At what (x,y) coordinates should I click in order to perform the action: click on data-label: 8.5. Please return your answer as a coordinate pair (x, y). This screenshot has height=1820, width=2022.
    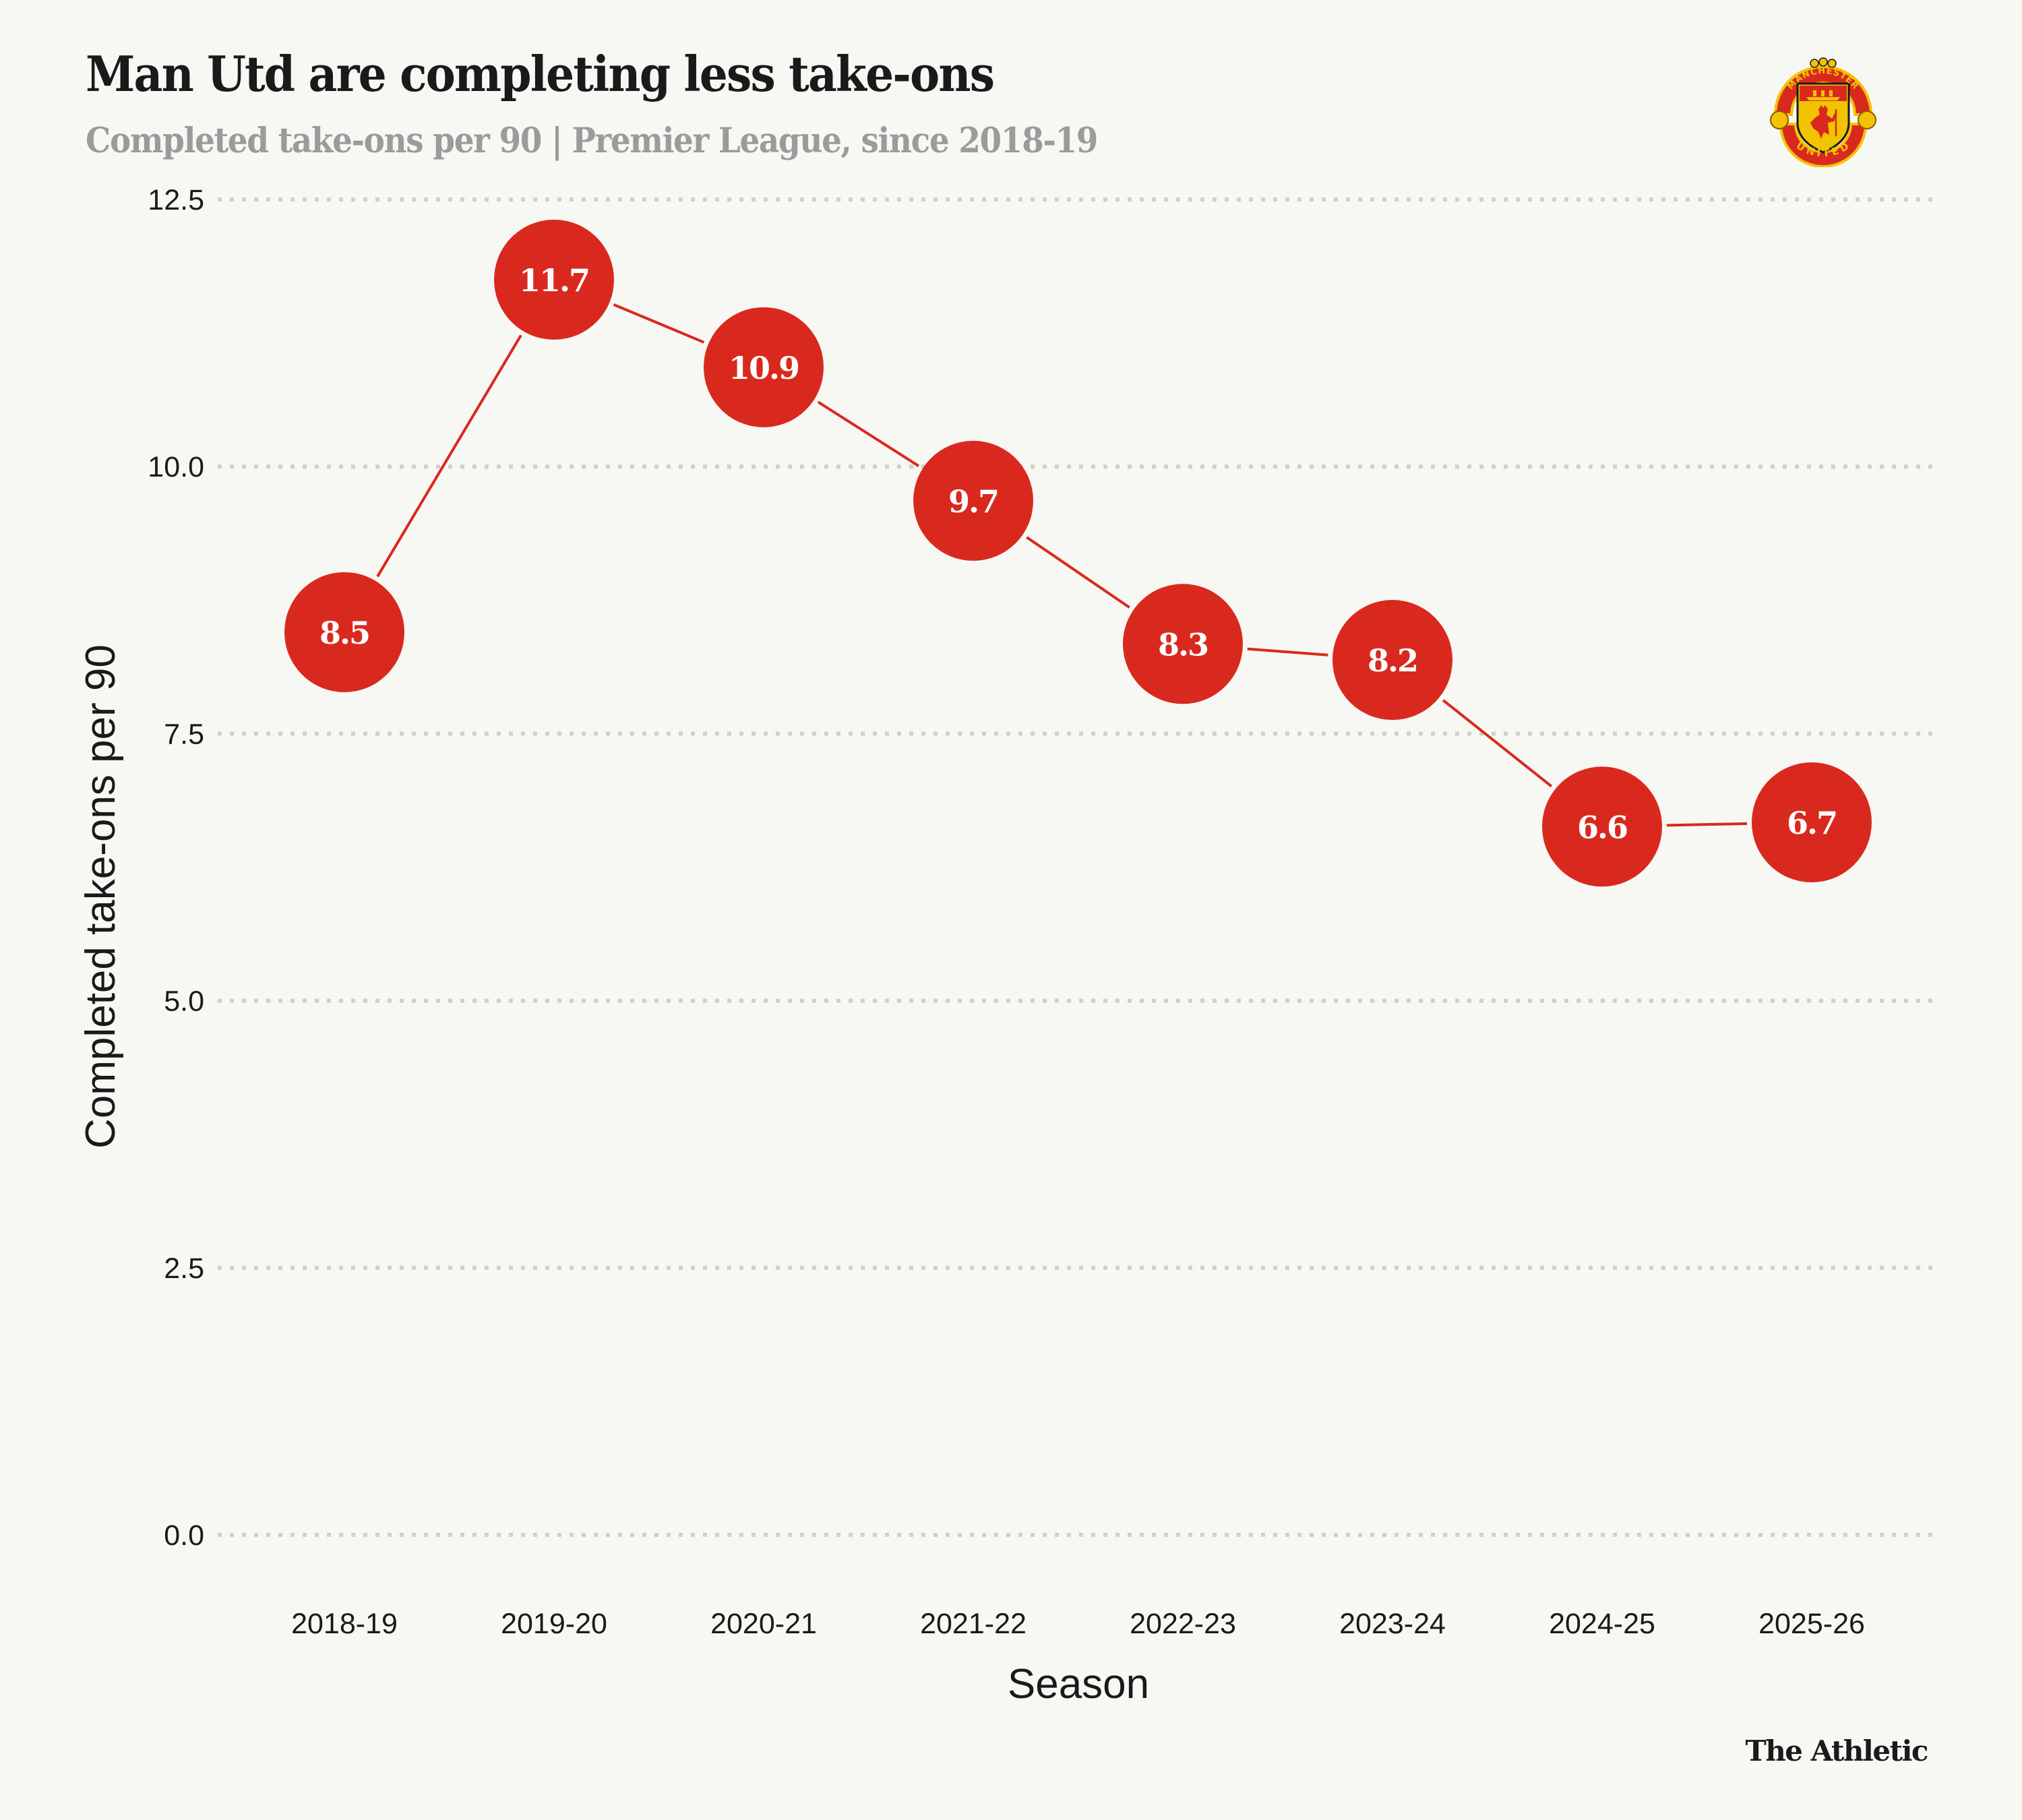
    Looking at the image, I should click on (344, 633).